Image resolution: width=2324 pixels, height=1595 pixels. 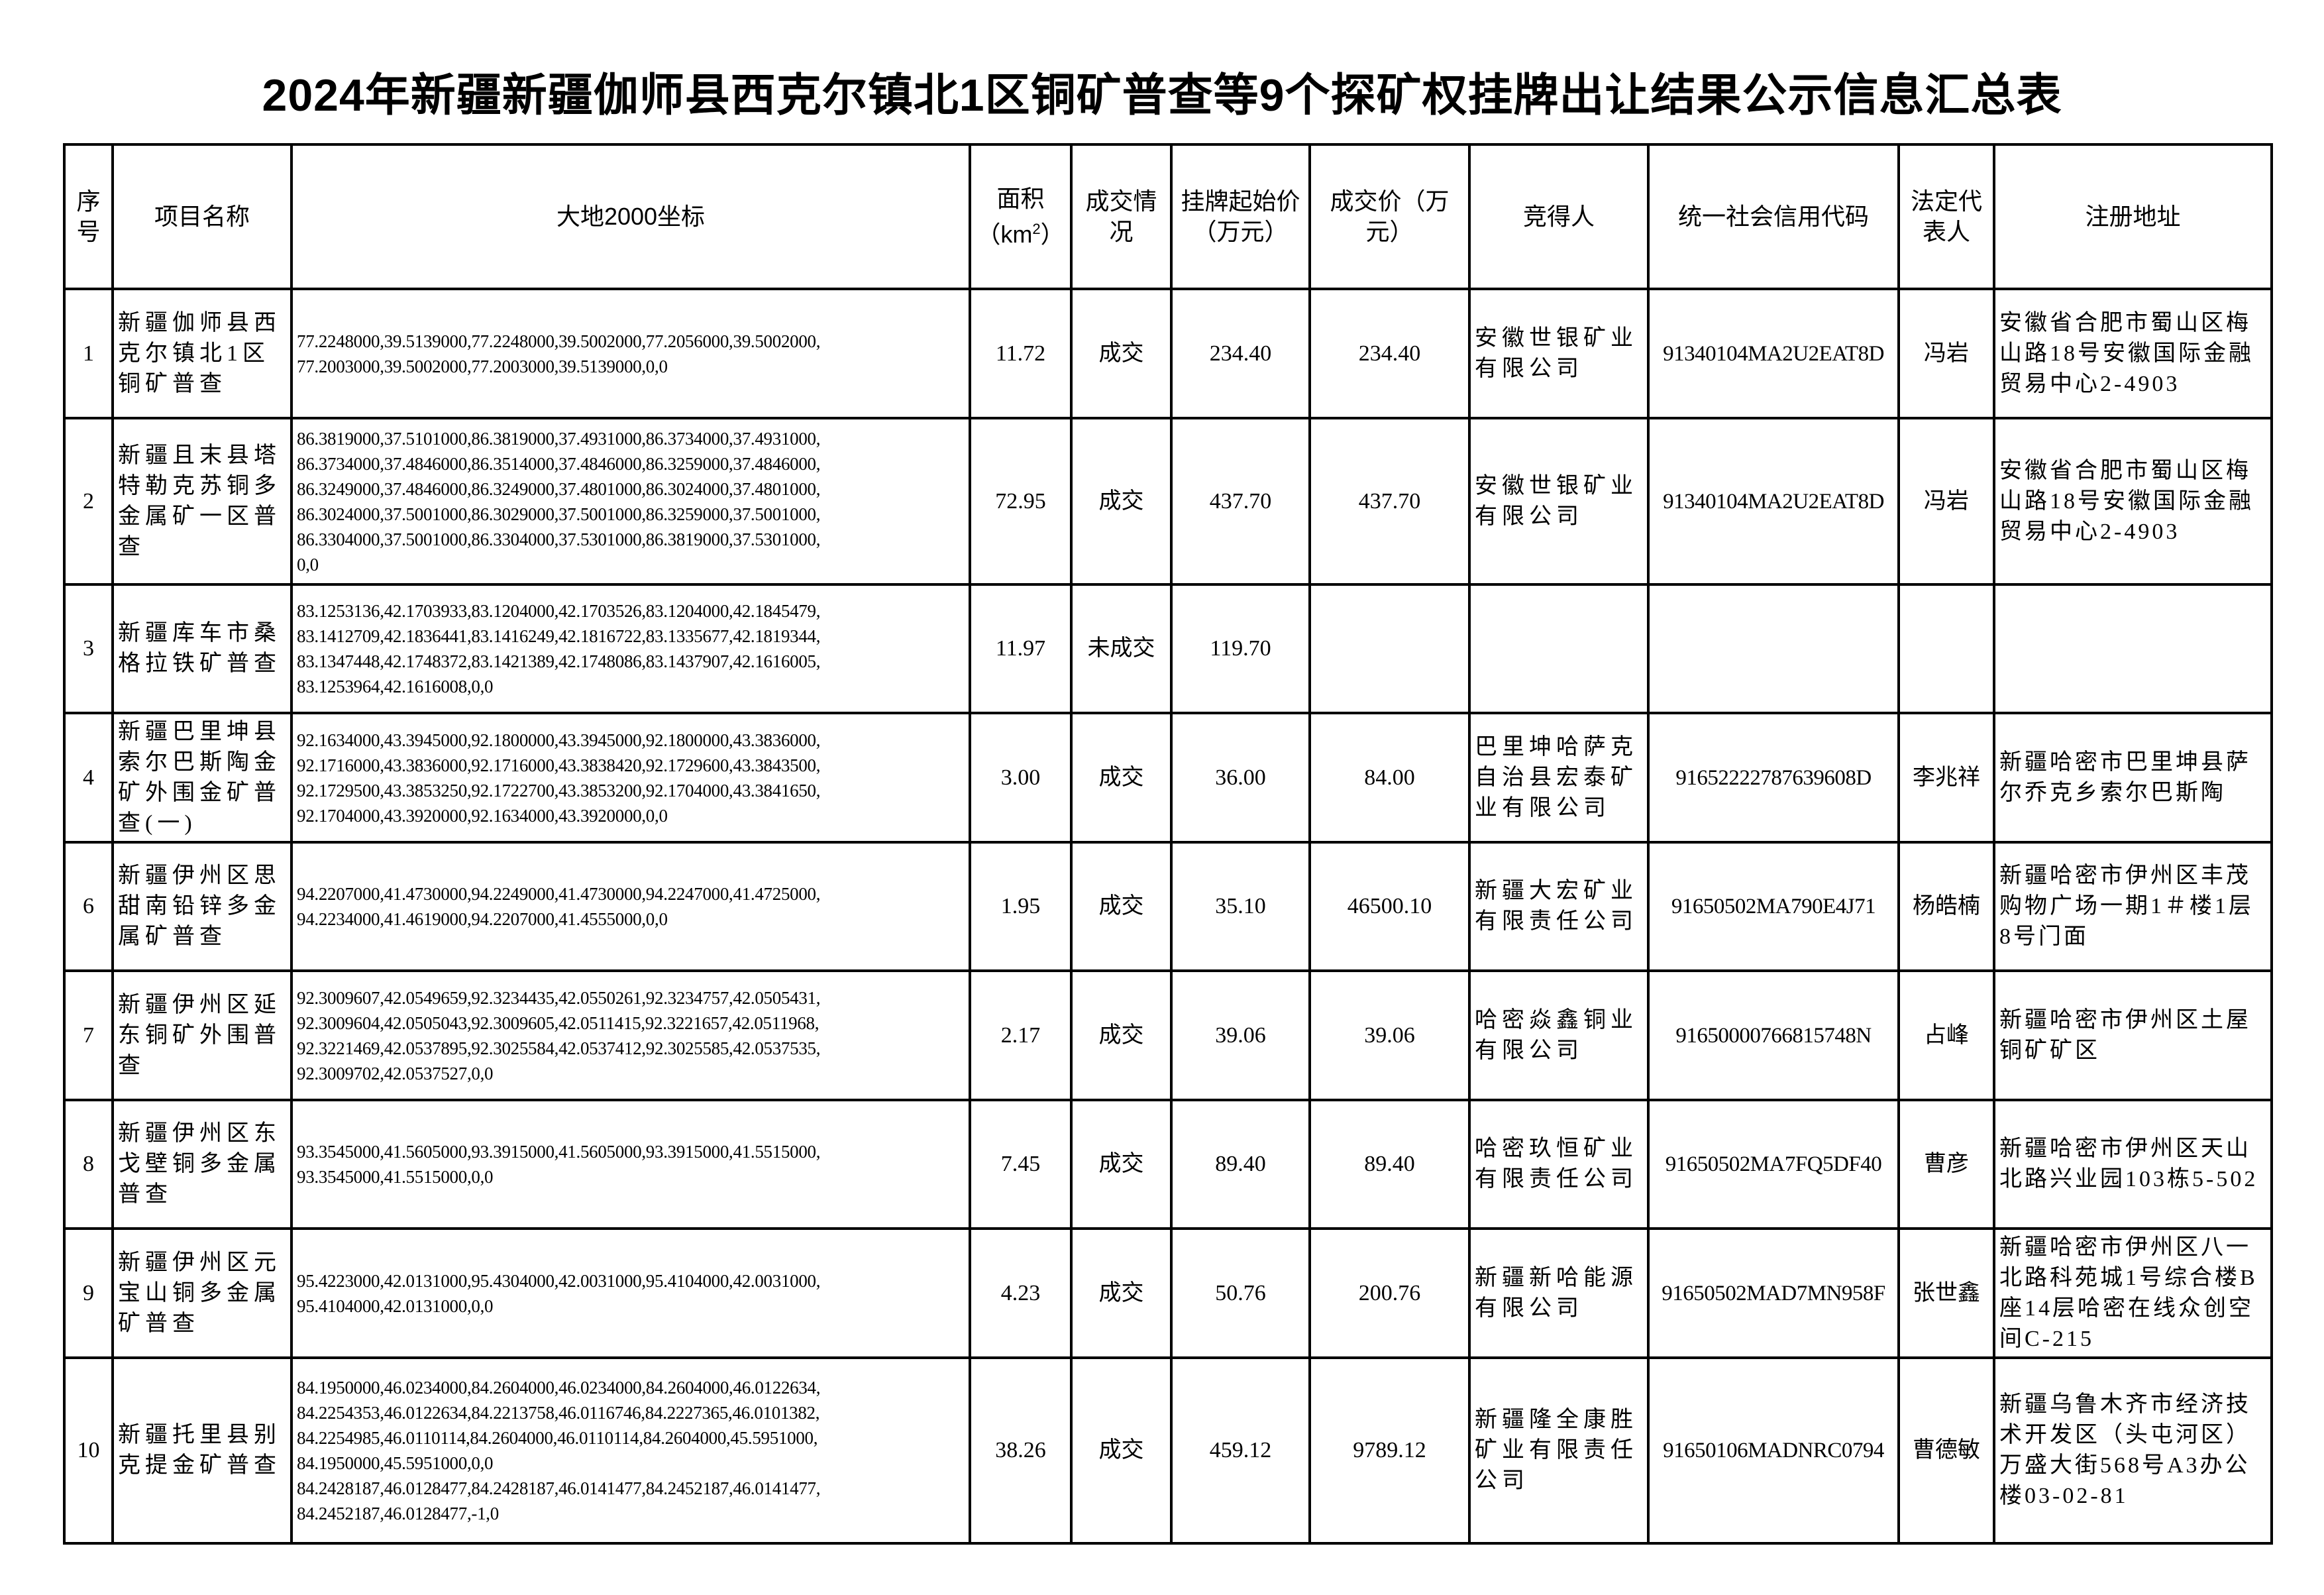 What do you see at coordinates (1240, 501) in the screenshot?
I see `row-start-price: 437.70` at bounding box center [1240, 501].